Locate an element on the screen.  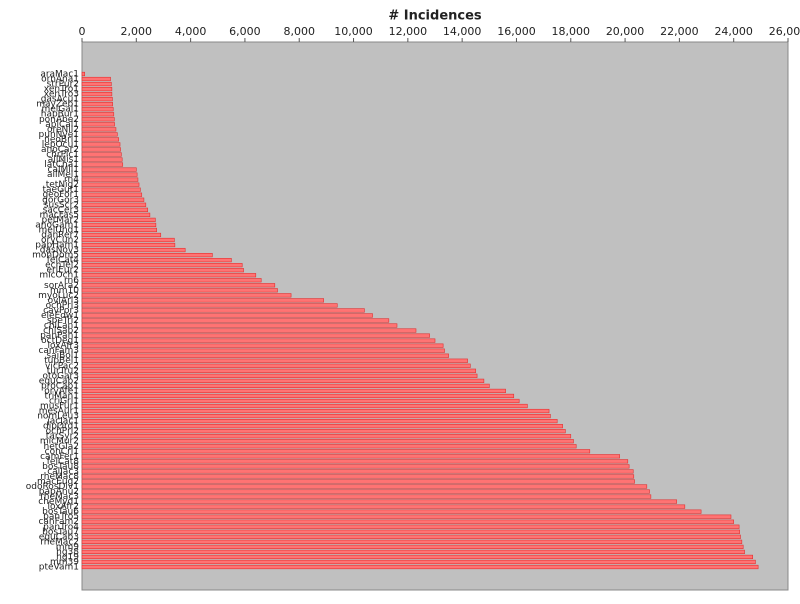
y-tick-label: canFam3 is located at coordinates (58, 351).